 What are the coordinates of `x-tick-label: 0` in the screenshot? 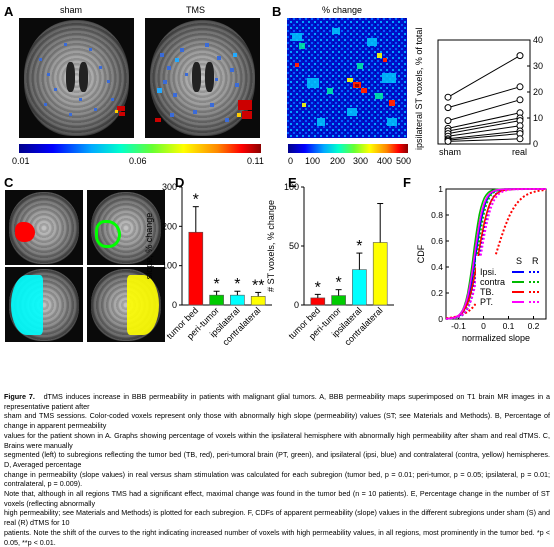 It's located at (483, 326).